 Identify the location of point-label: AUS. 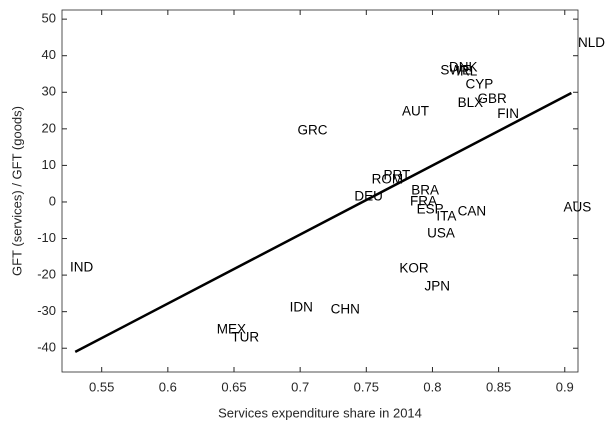
(577, 206).